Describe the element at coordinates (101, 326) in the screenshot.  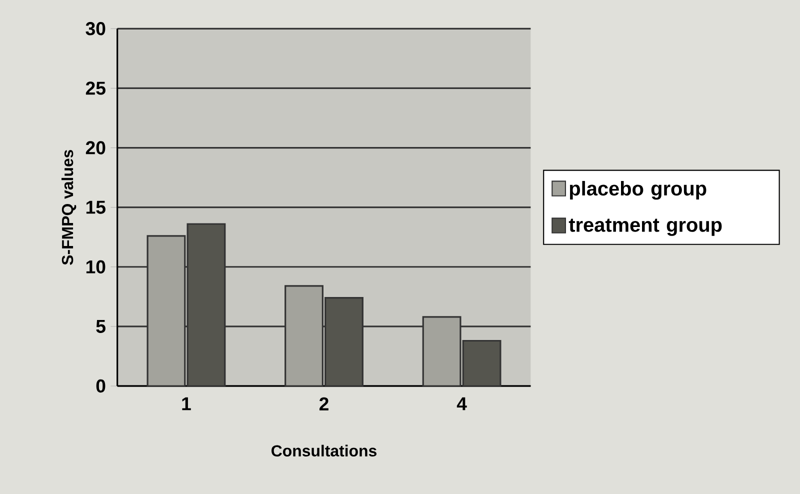
I see `y-tick-label: 5` at that location.